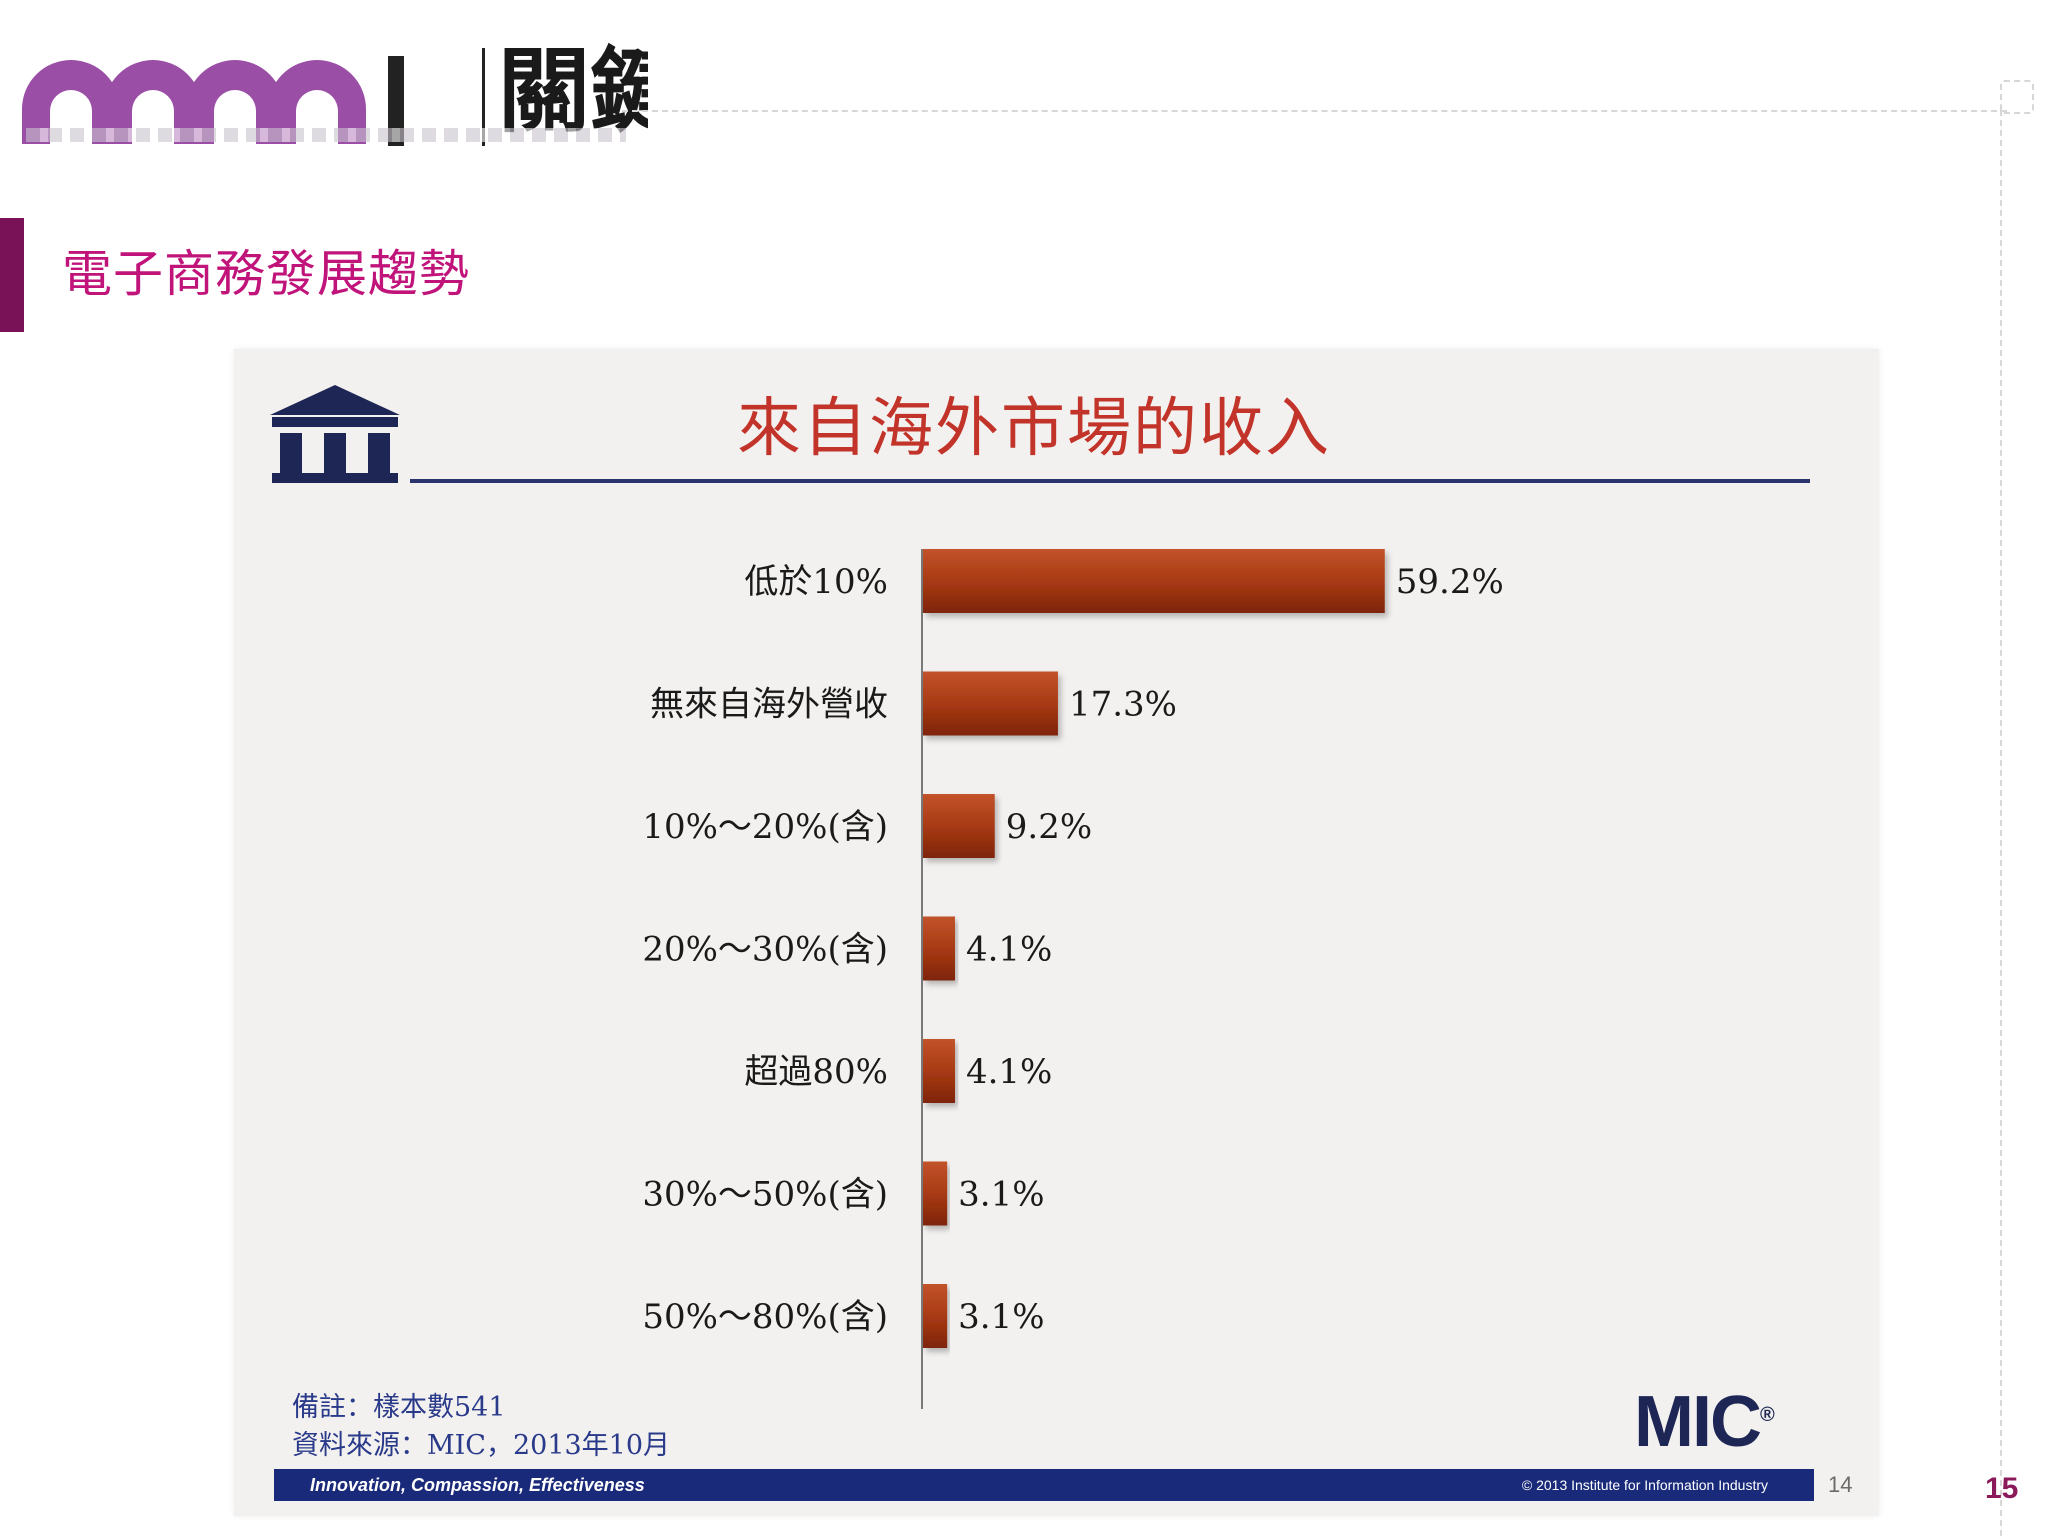 The image size is (2048, 1536). What do you see at coordinates (2002, 1488) in the screenshot?
I see `page-number: 15` at bounding box center [2002, 1488].